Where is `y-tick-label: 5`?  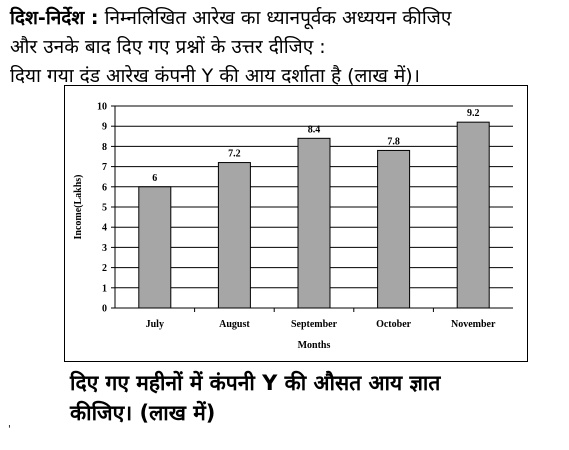
y-tick-label: 5 is located at coordinates (104, 208).